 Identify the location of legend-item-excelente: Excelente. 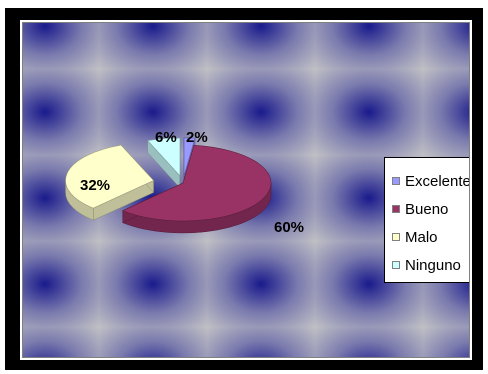
(431, 181).